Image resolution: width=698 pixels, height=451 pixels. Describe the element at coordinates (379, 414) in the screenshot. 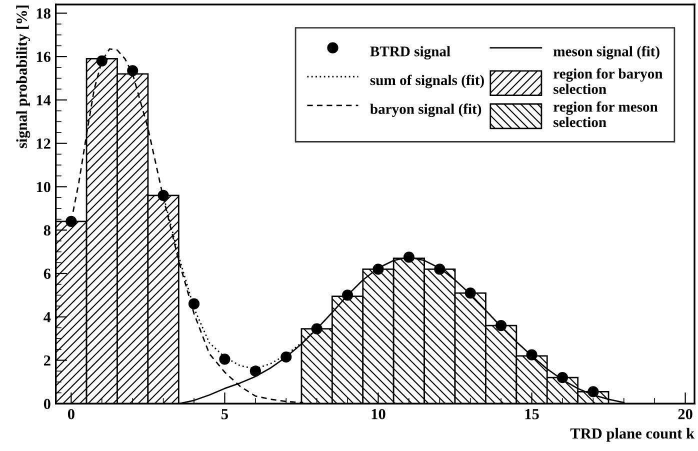

I see `x-tick-label: 10` at that location.